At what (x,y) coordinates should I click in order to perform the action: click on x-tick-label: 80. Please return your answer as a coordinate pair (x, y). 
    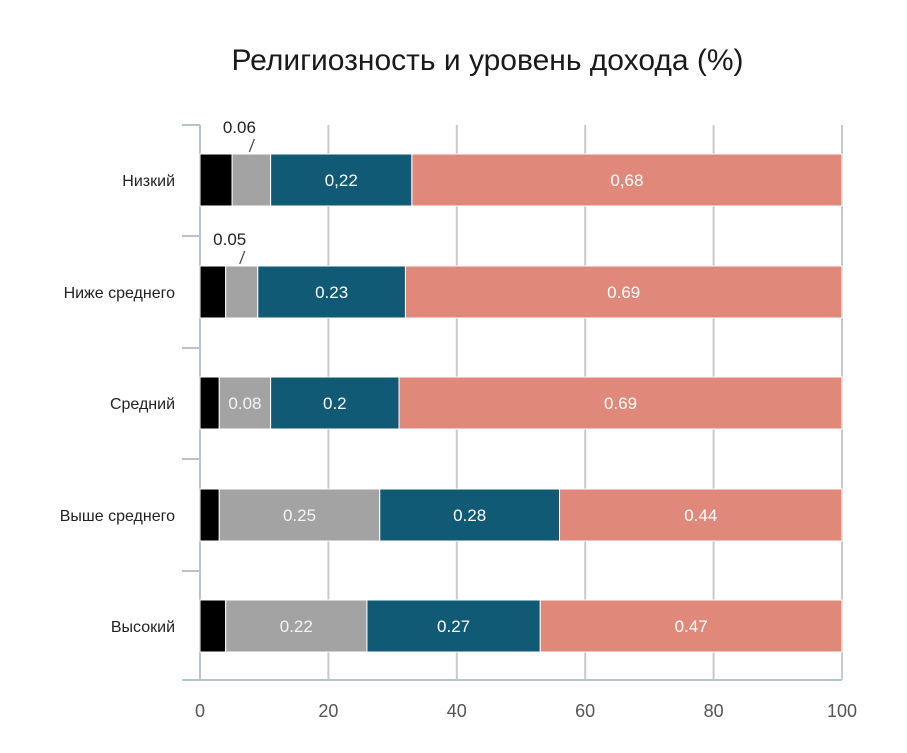
    Looking at the image, I should click on (714, 711).